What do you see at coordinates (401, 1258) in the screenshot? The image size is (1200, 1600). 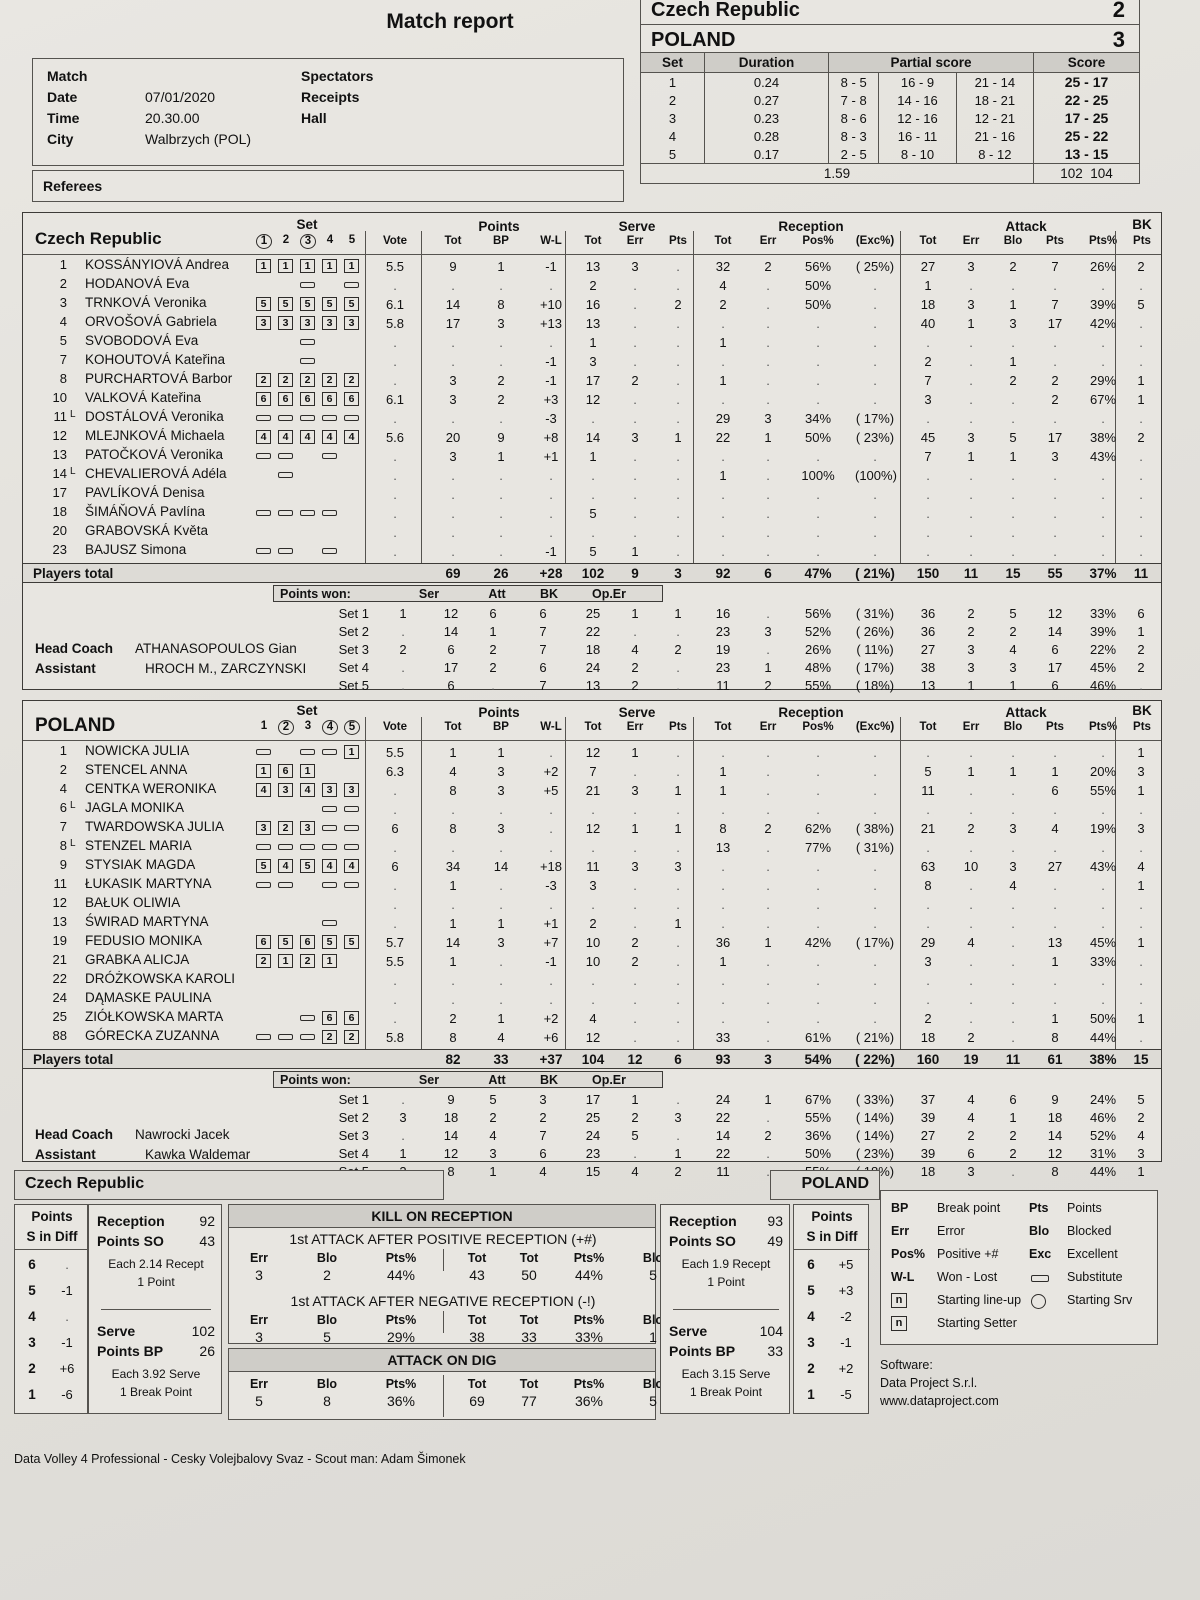 I see `kor-positive-left-header-ptspct: Pts%` at bounding box center [401, 1258].